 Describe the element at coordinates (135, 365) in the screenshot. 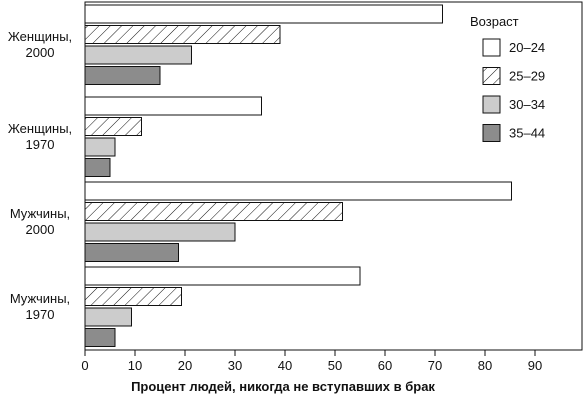

I see `x-tick-label-1: 10` at that location.